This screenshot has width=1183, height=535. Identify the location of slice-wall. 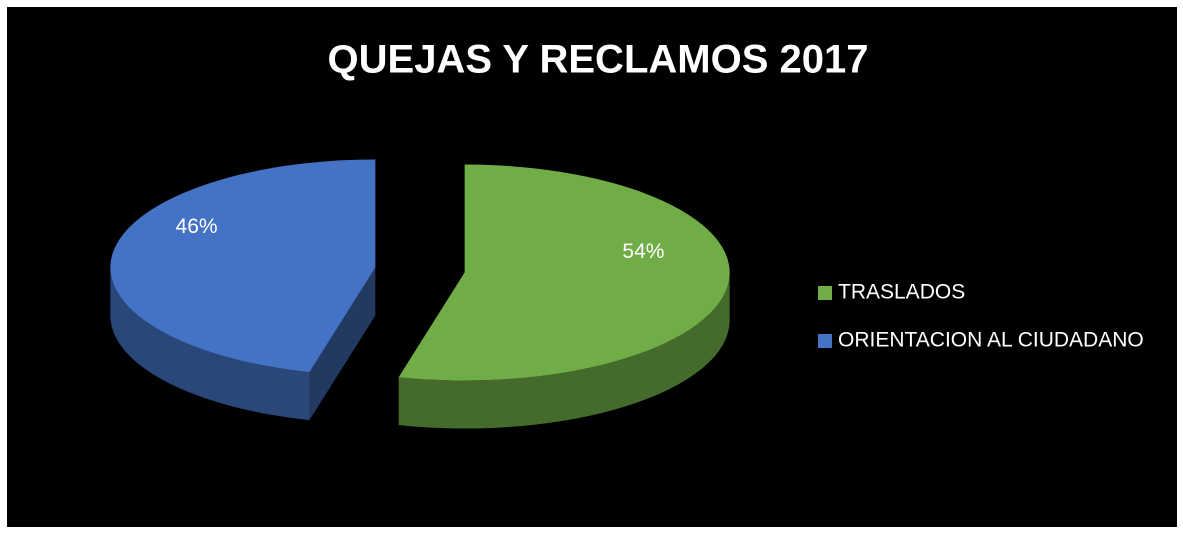
(342, 344).